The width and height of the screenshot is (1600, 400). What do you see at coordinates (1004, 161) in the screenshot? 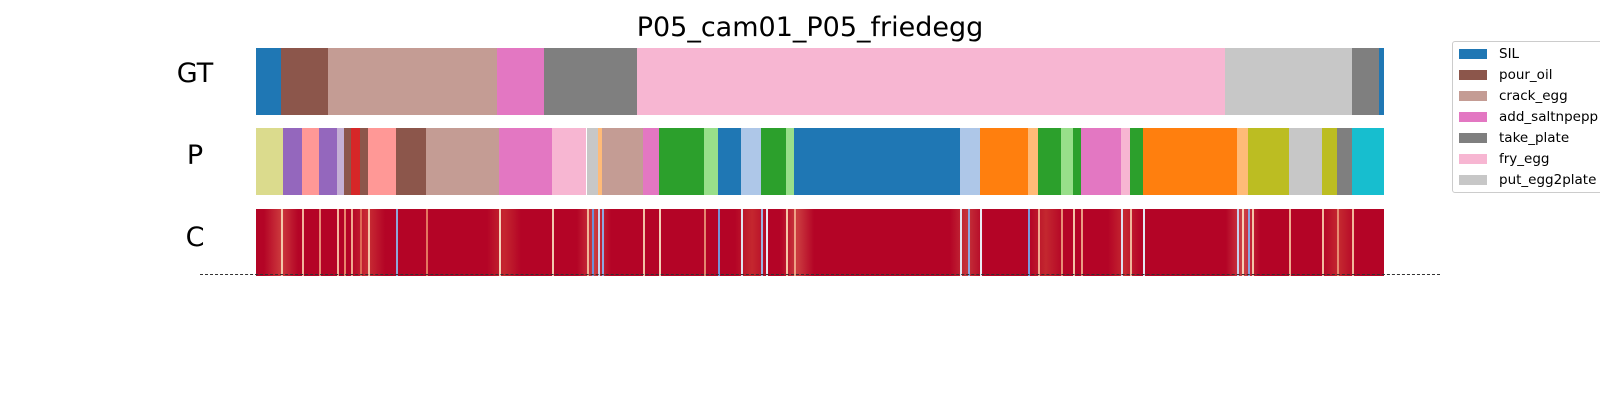
I see `segment-c_orange` at bounding box center [1004, 161].